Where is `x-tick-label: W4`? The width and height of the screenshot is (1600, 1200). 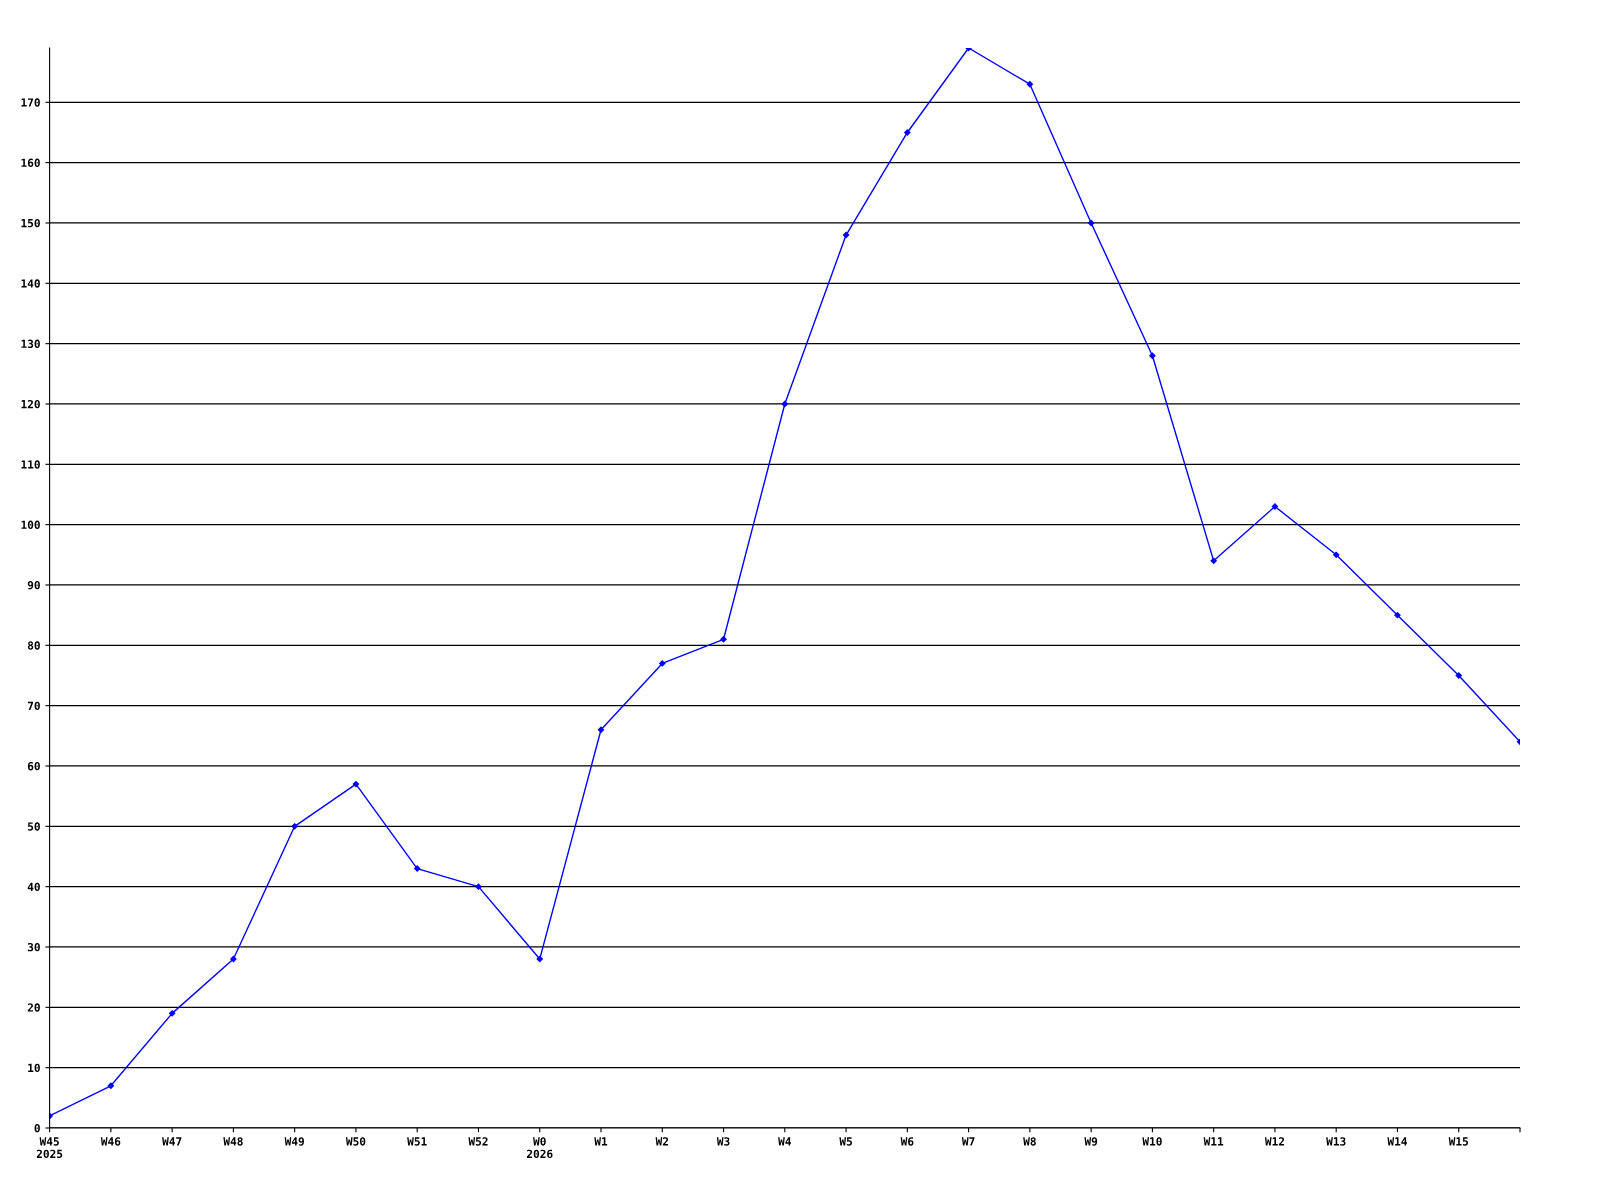
x-tick-label: W4 is located at coordinates (784, 1141).